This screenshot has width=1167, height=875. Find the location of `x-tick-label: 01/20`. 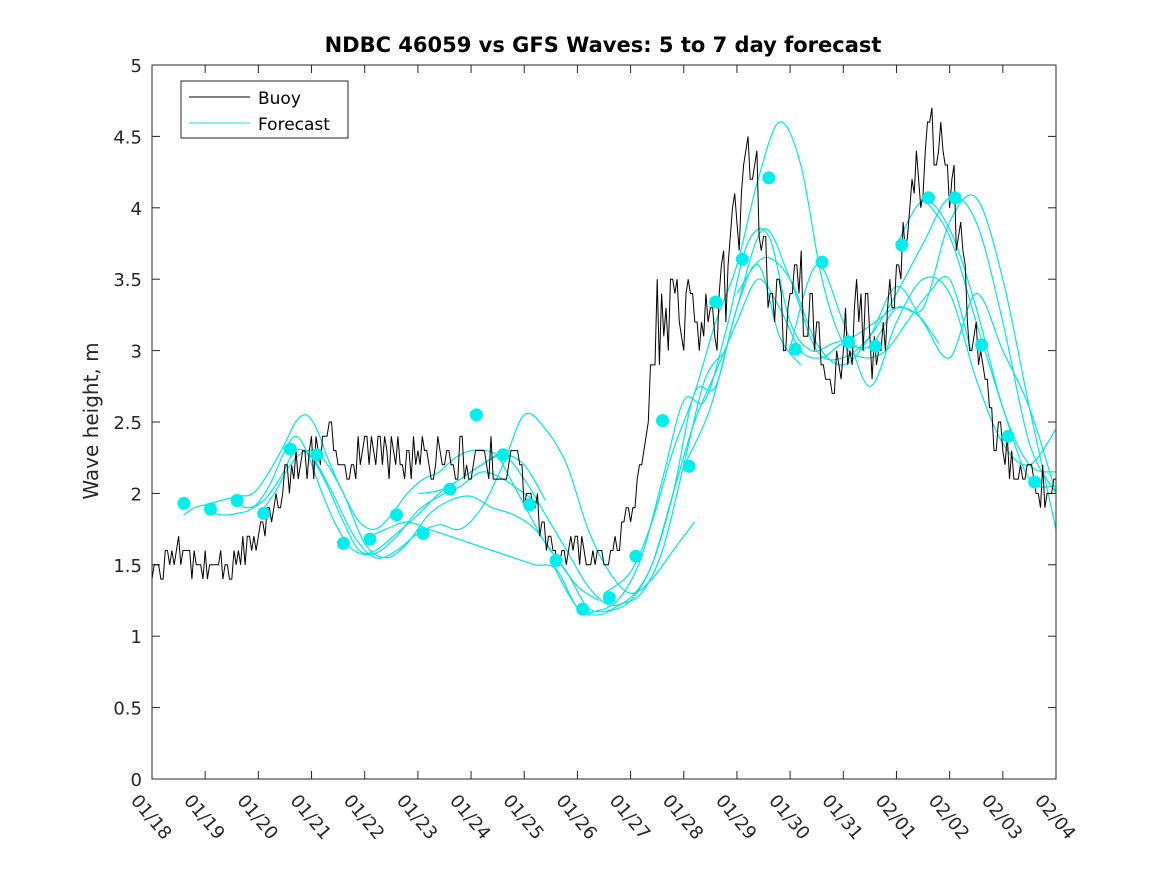

x-tick-label: 01/20 is located at coordinates (257, 817).